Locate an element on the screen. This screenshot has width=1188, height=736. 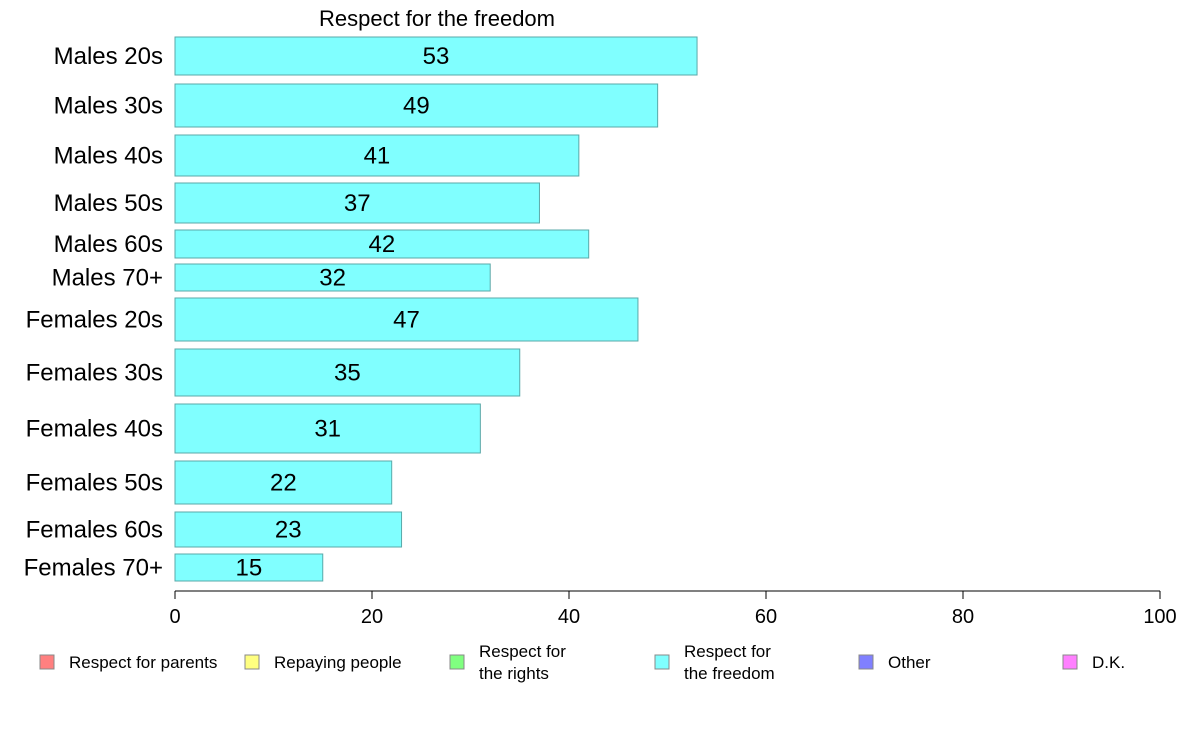
category-label: Females 40s is located at coordinates (94, 429).